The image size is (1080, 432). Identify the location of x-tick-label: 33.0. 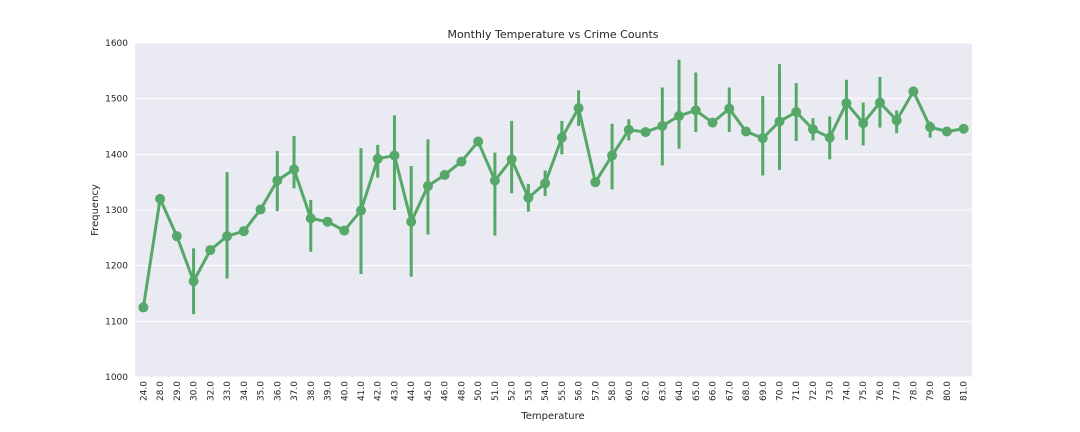
(228, 391).